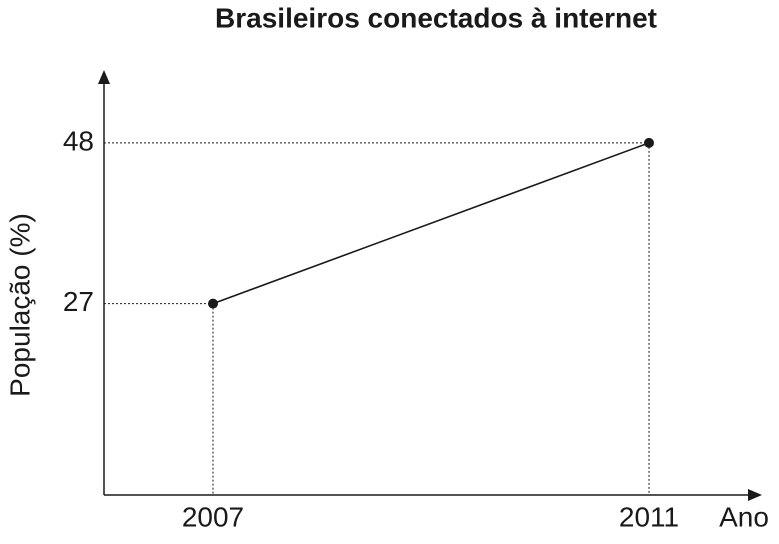 Image resolution: width=779 pixels, height=544 pixels. Describe the element at coordinates (78, 301) in the screenshot. I see `y-tick-label: 27` at that location.